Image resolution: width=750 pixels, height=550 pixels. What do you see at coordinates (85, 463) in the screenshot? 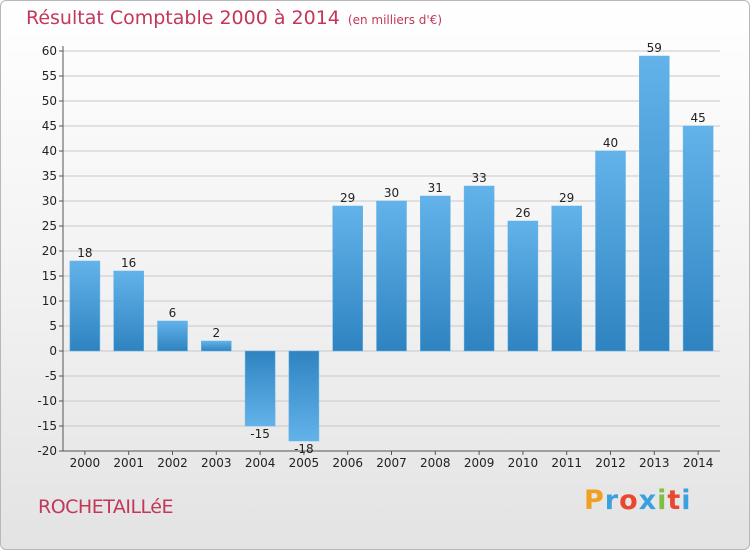
I see `x-tick-label: 2000` at bounding box center [85, 463].